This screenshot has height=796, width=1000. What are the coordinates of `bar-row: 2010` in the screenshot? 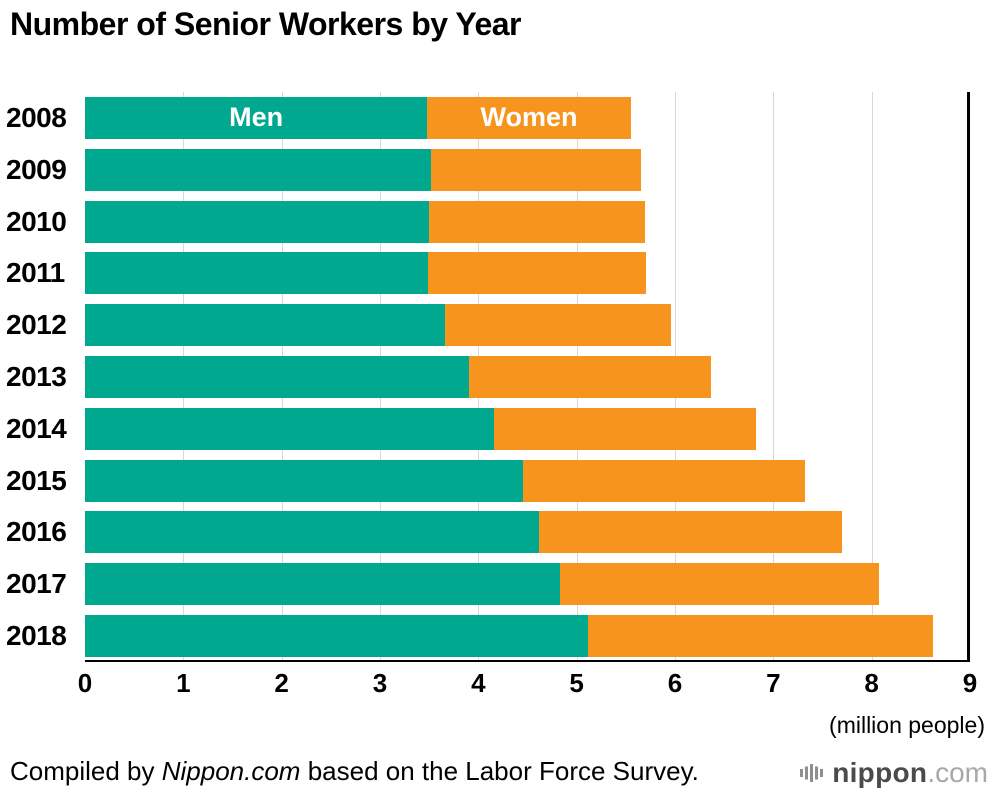 It's located at (485, 222).